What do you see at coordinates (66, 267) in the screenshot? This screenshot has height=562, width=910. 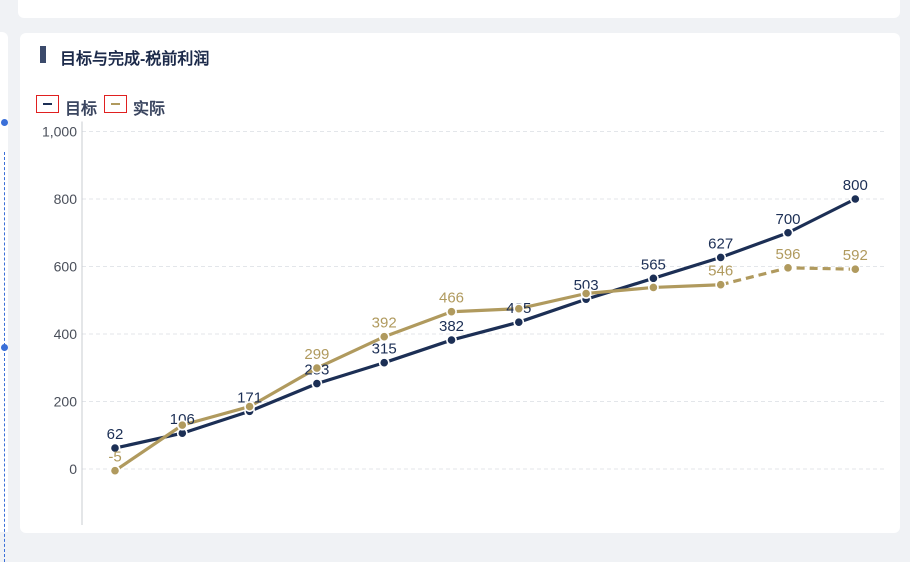 I see `y-tick-label: 600` at bounding box center [66, 267].